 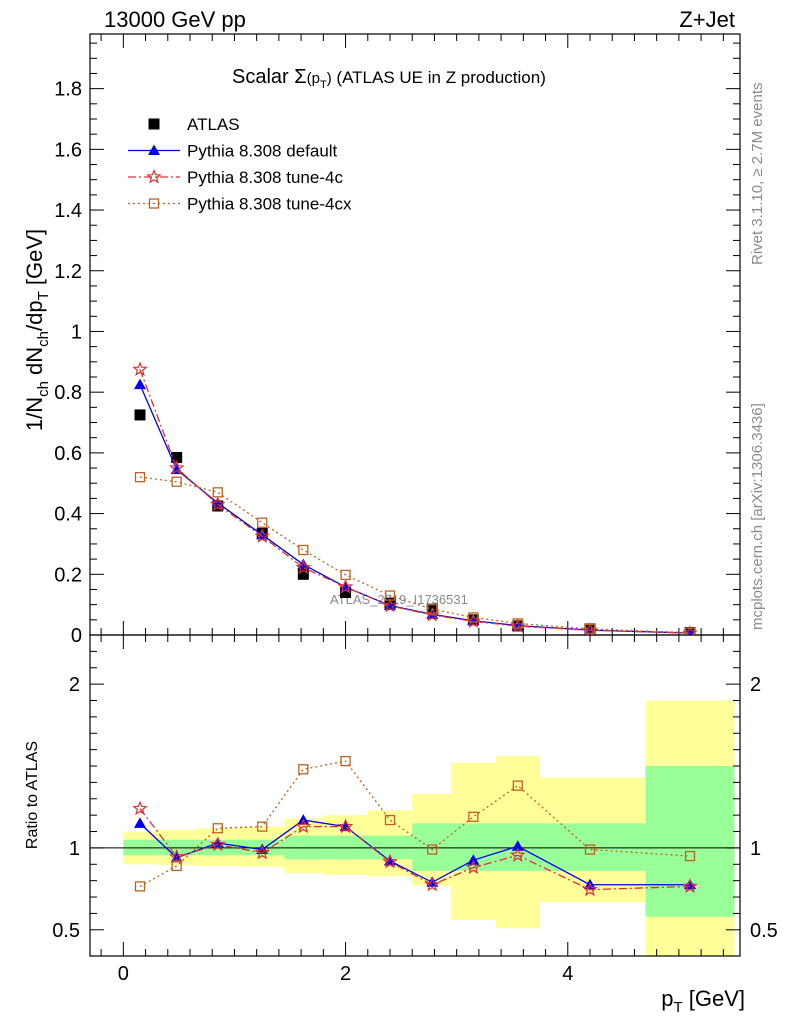 I want to click on ratio-y-tick-label-right: 1, so click(x=755, y=849).